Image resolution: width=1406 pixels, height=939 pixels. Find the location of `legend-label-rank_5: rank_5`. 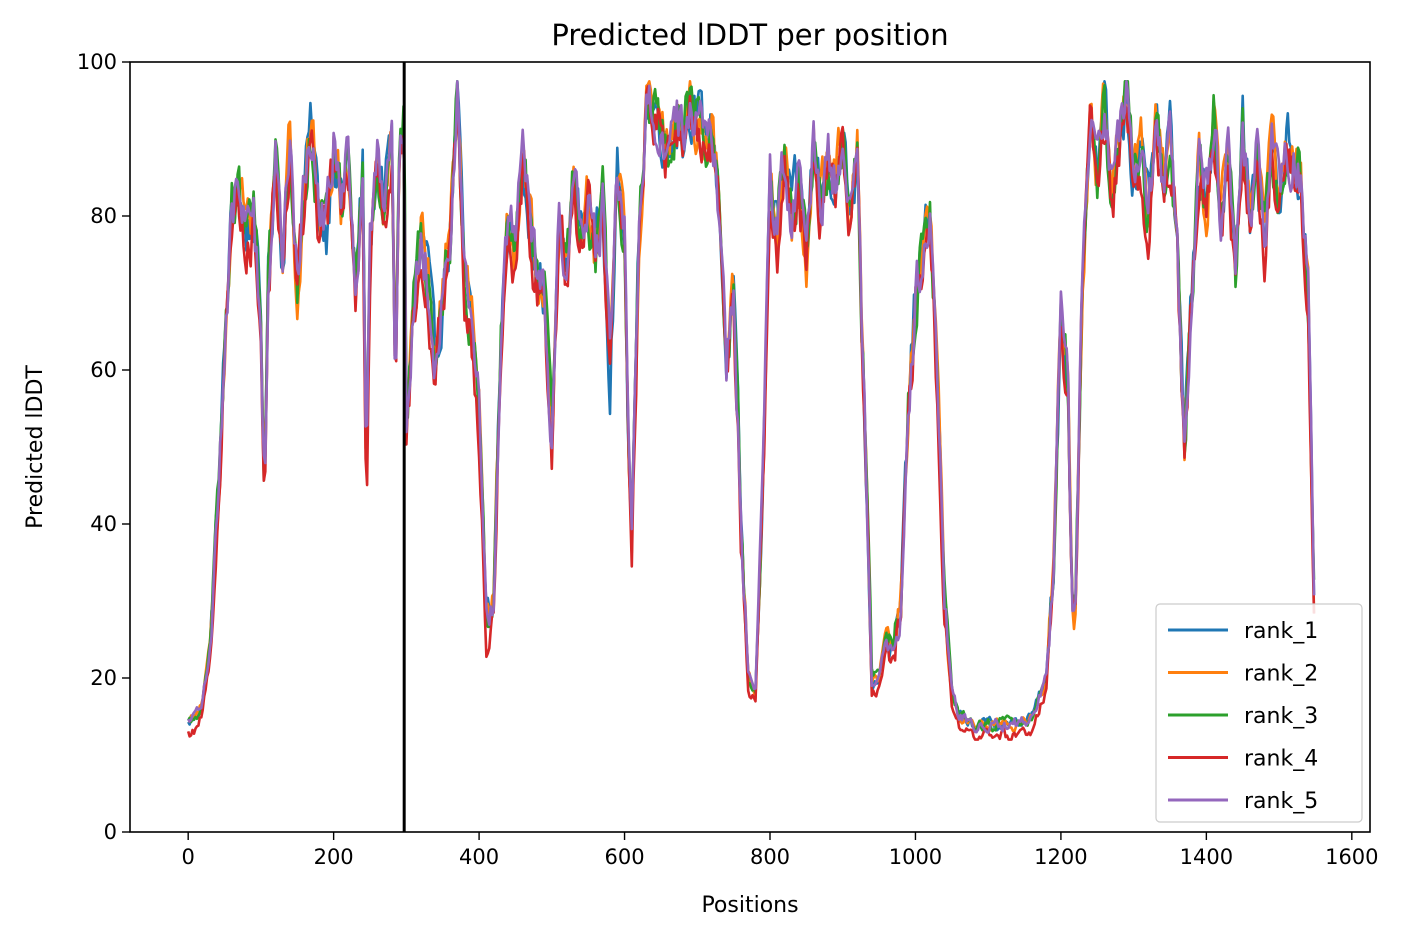

legend-label-rank_5: rank_5 is located at coordinates (1281, 801).